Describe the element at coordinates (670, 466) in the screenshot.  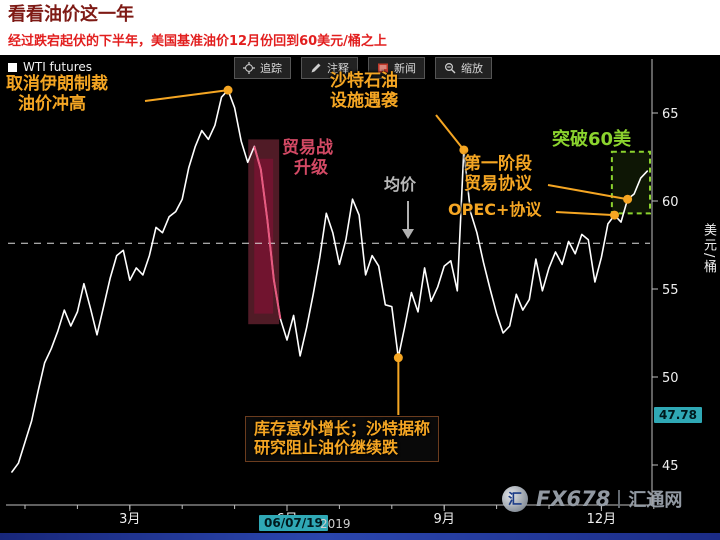
I see `y-tick-label: 45` at that location.